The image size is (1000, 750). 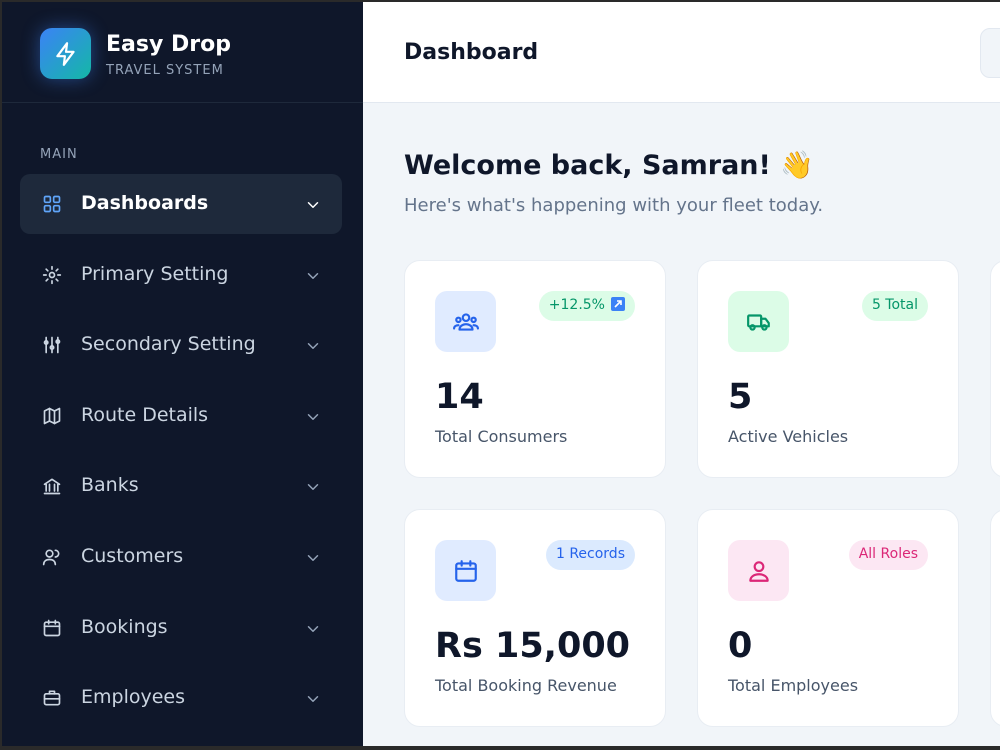 I want to click on badge-text: 1 Records, so click(x=590, y=554).